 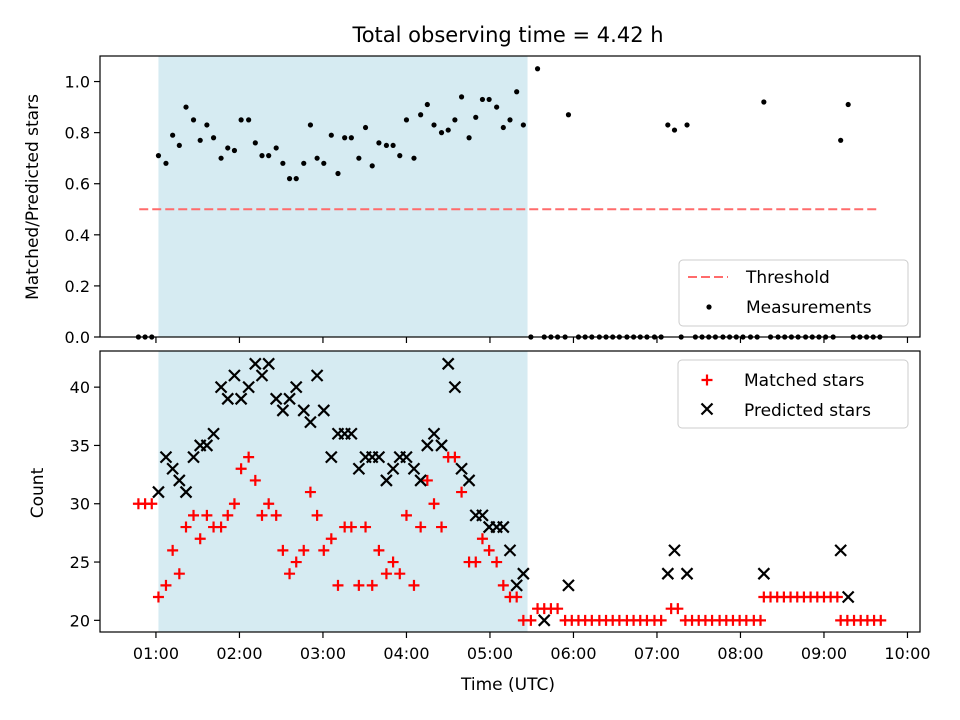 I want to click on ratio-y-tick-label: 0.4, so click(x=77, y=235).